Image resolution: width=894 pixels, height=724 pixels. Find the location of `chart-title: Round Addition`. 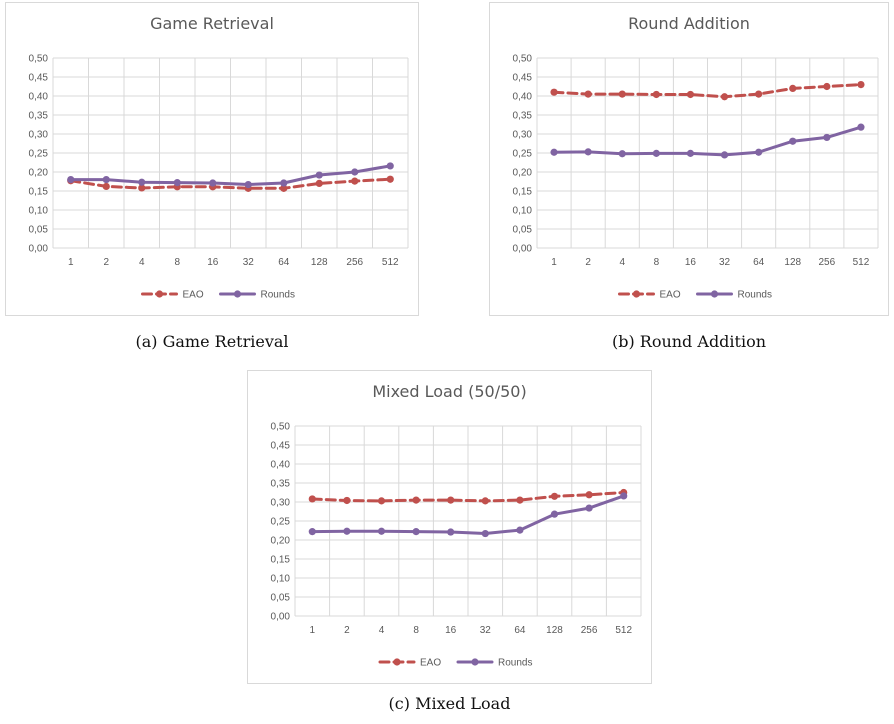

chart-title: Round Addition is located at coordinates (689, 23).